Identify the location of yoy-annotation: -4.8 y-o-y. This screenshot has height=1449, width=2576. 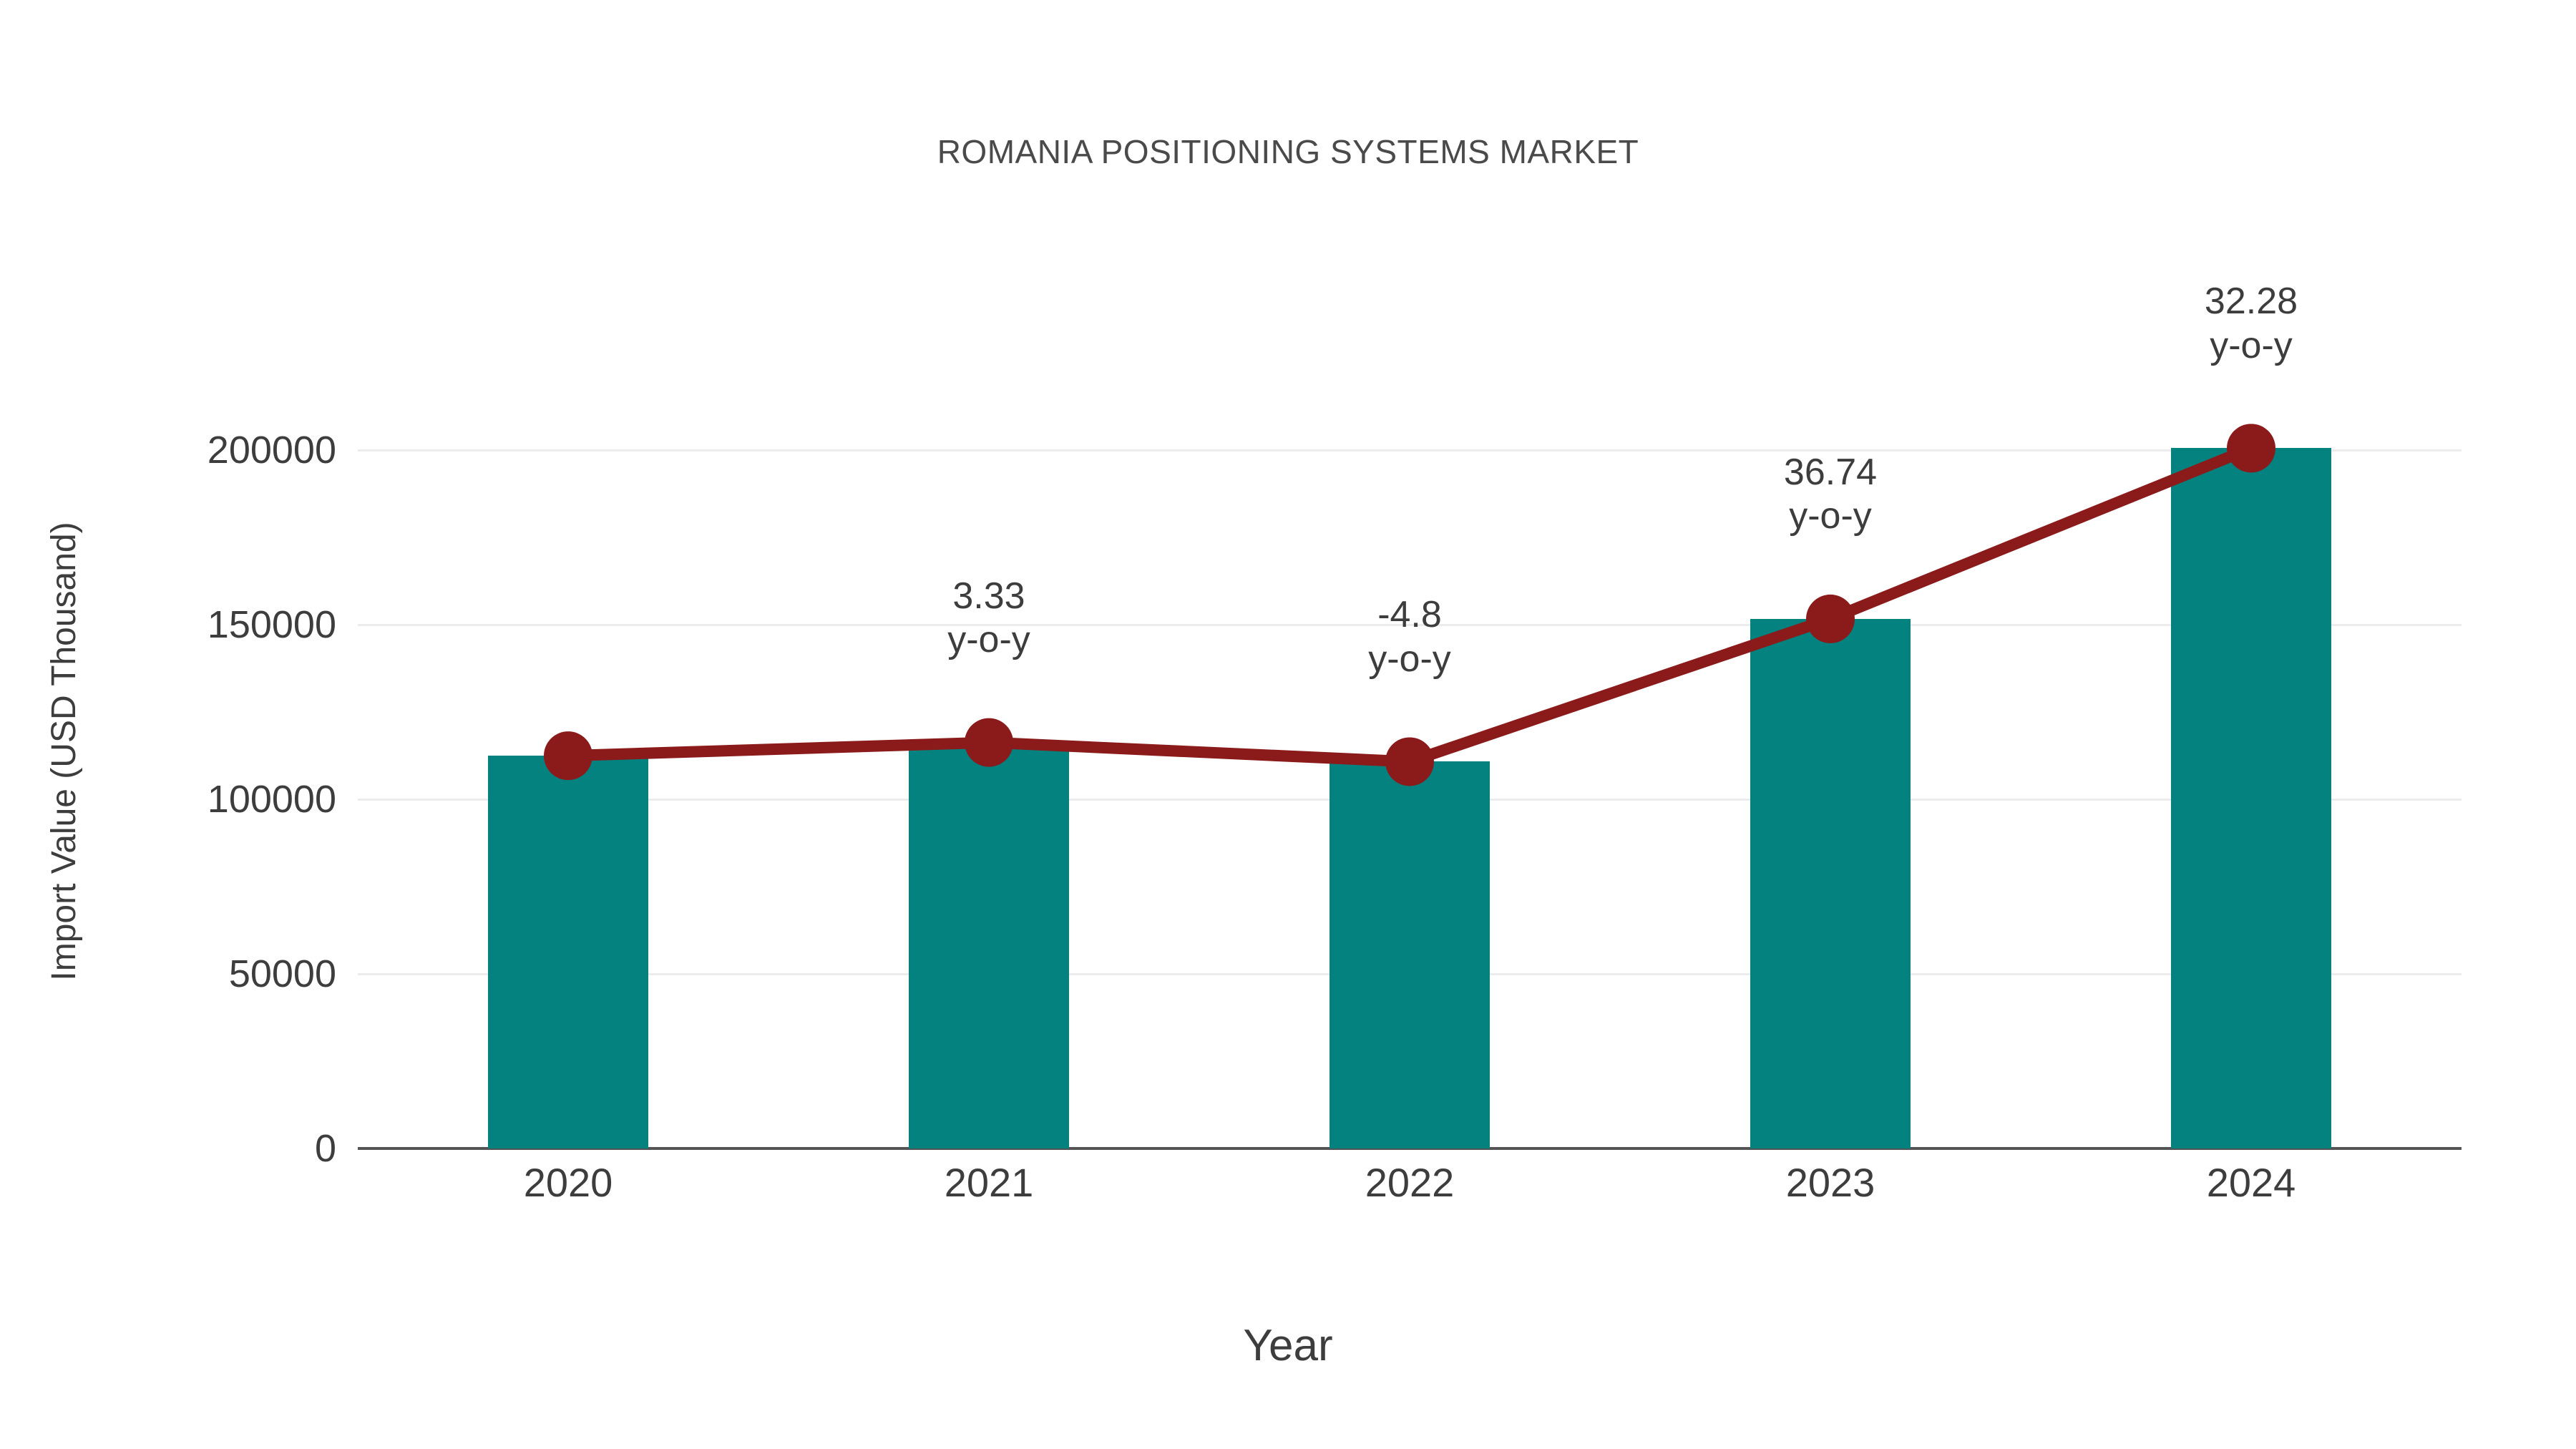
(1409, 637).